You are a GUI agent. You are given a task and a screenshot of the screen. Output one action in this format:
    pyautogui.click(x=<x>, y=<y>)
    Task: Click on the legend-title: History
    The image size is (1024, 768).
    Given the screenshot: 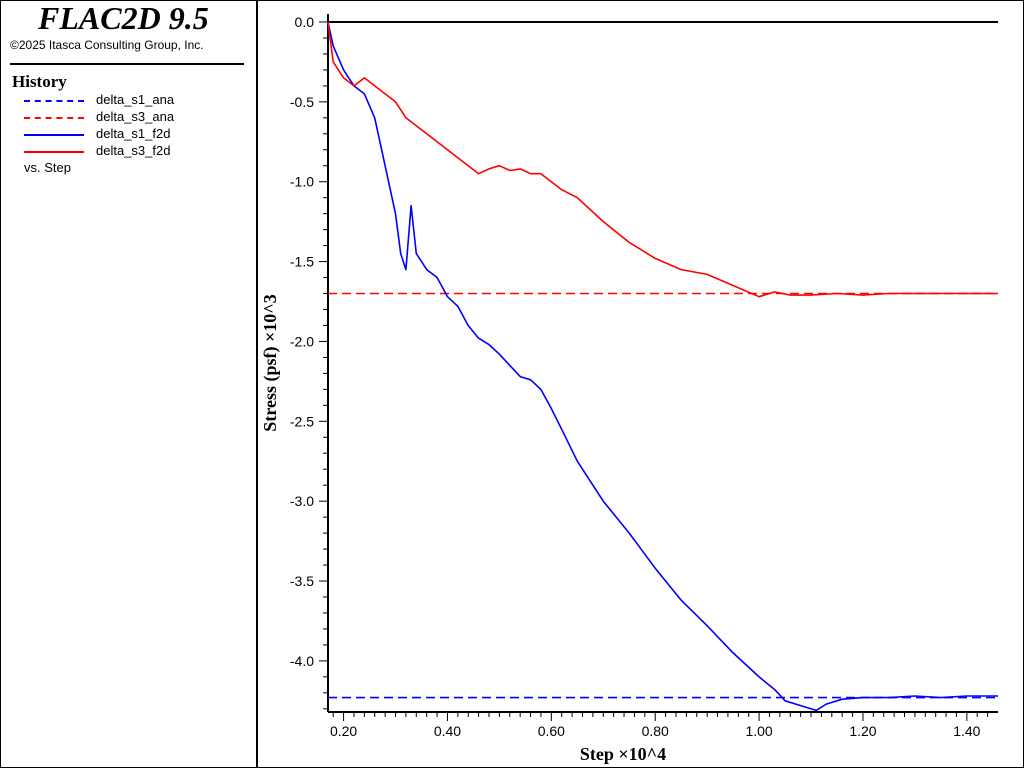 What is the action you would take?
    pyautogui.click(x=39, y=81)
    